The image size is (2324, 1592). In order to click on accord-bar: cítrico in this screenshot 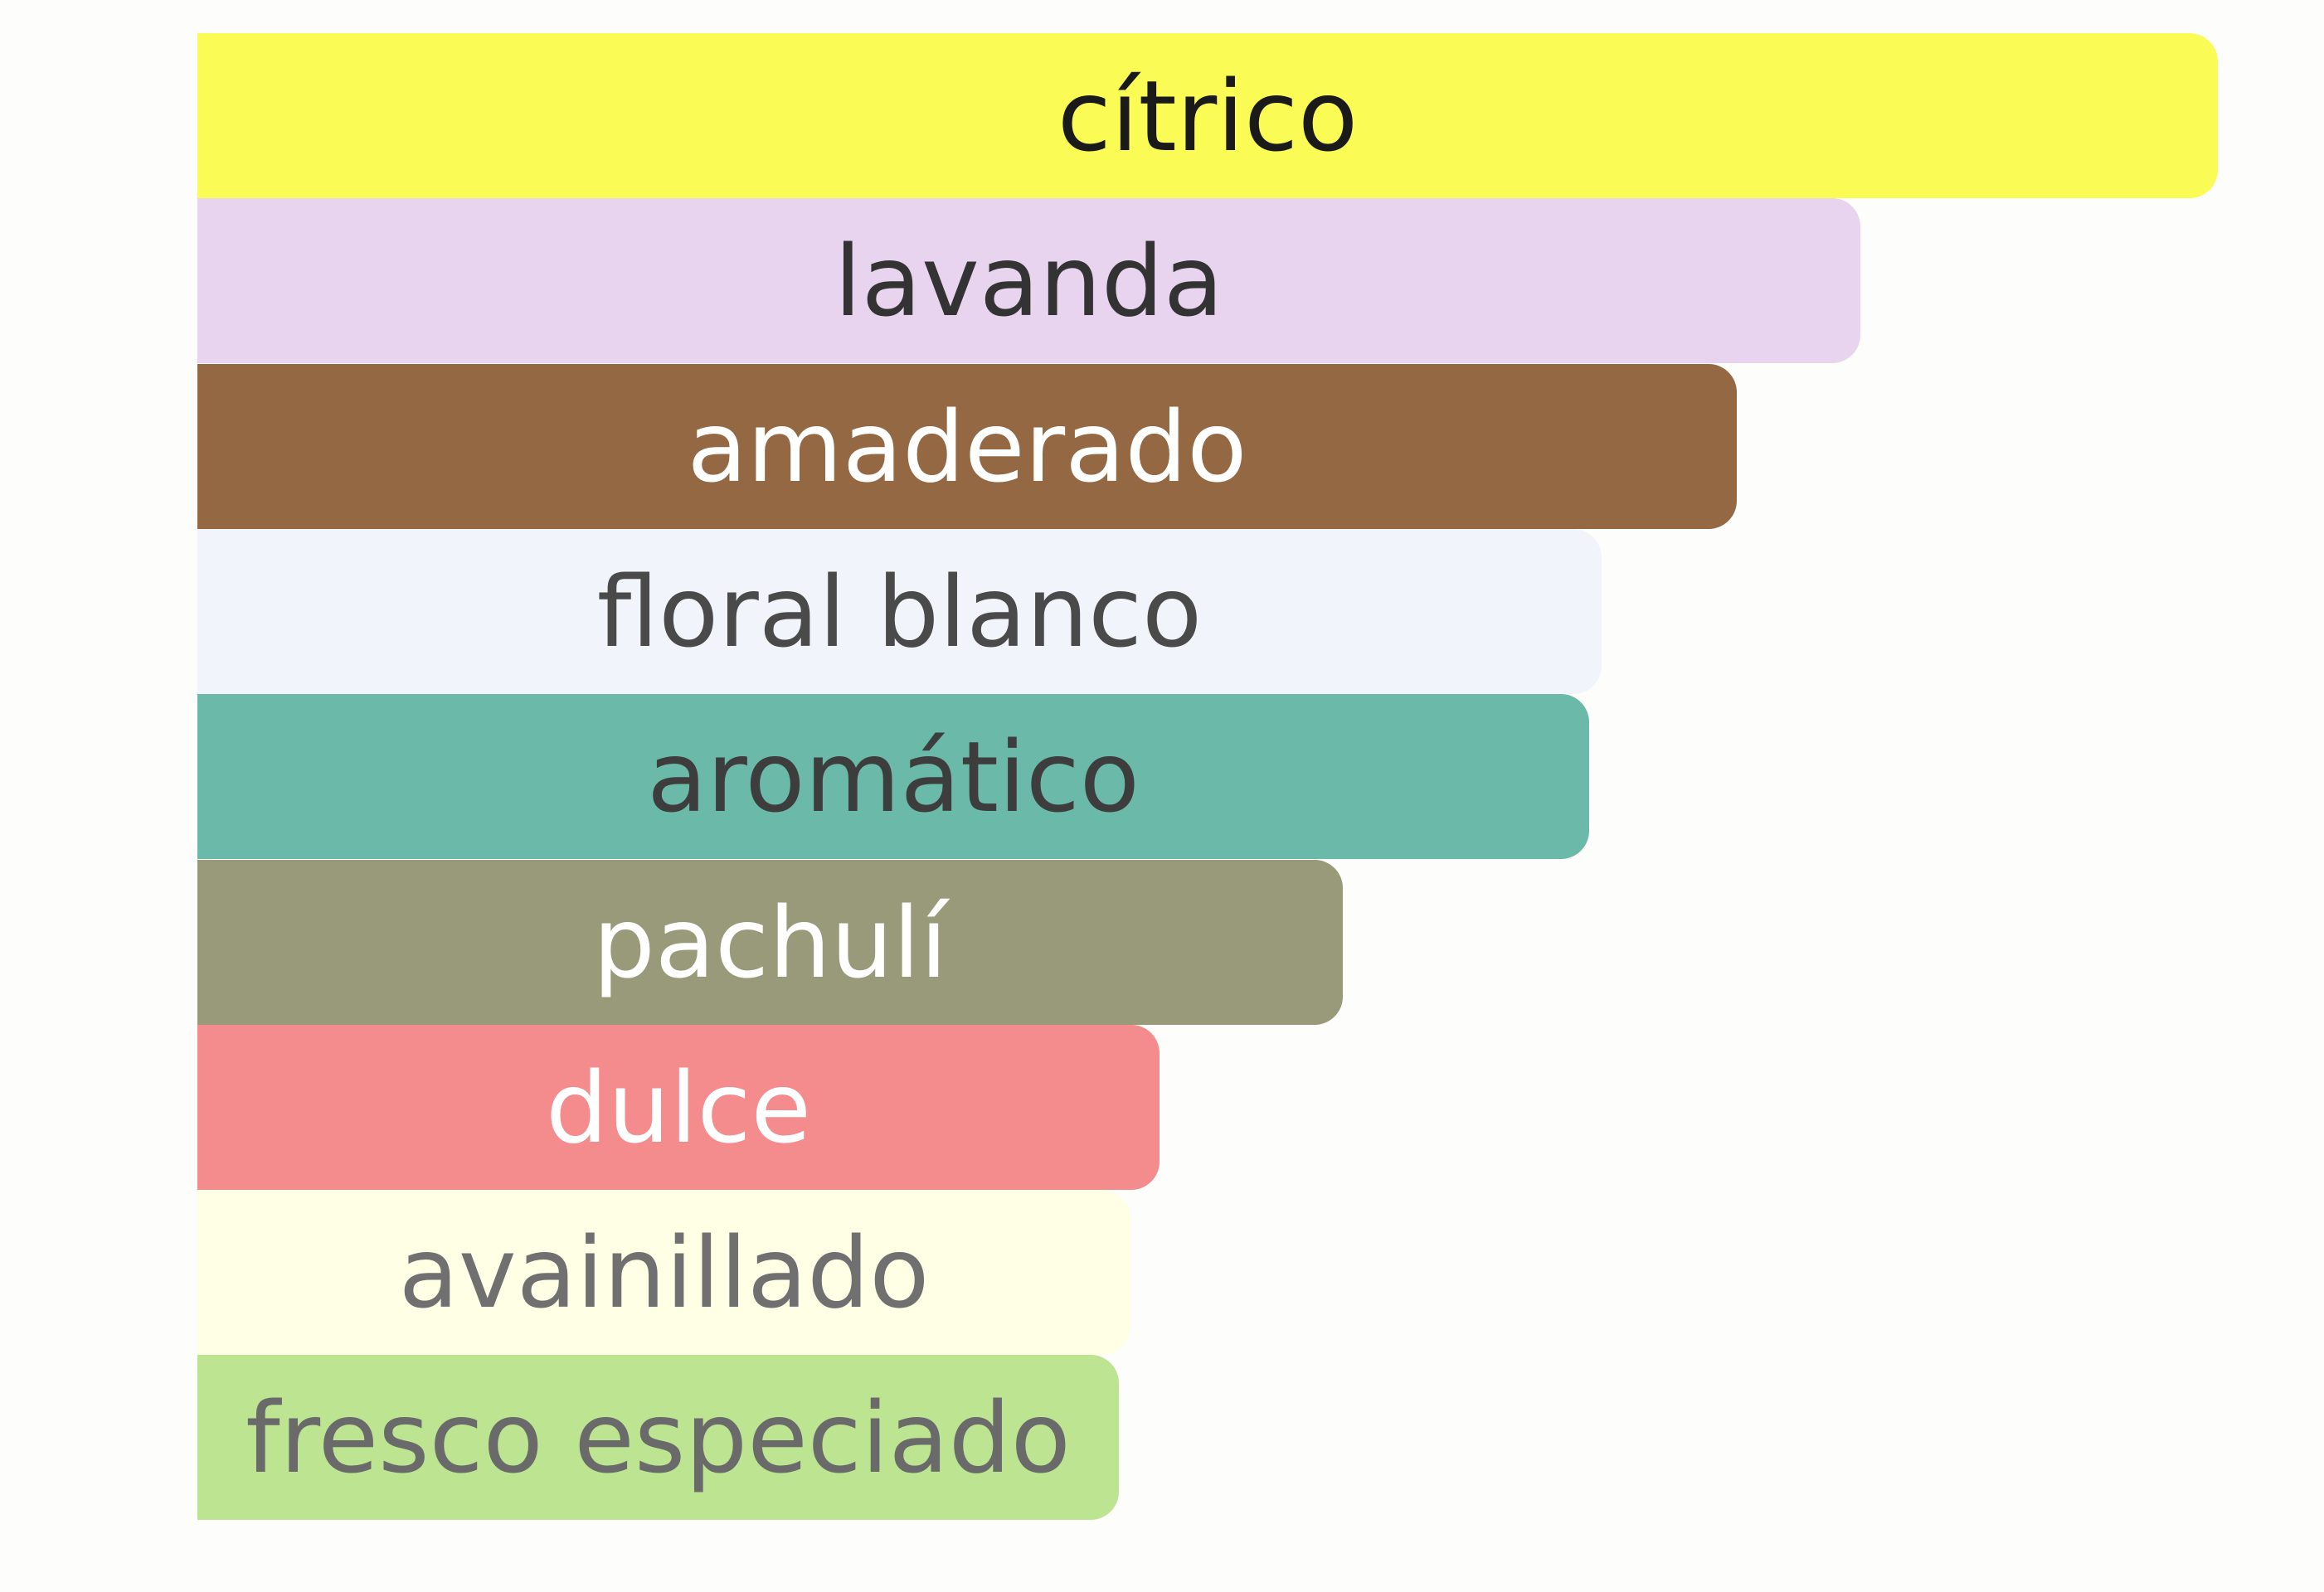, I will do `click(1207, 115)`.